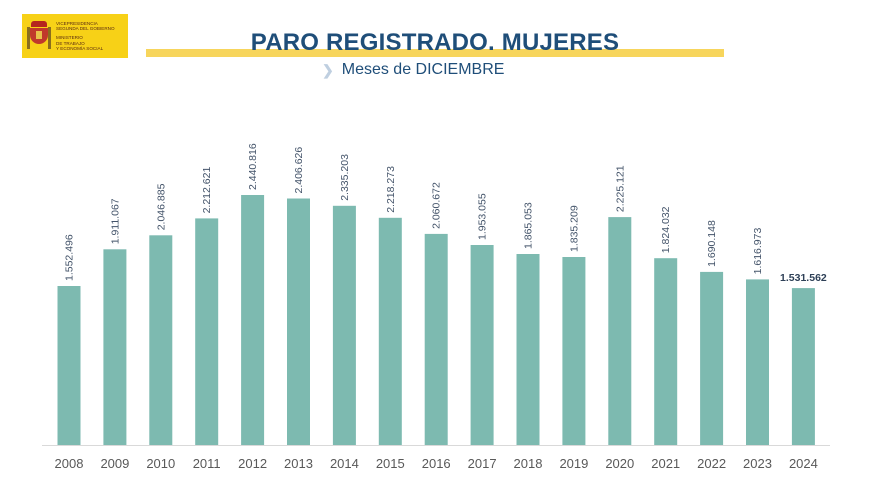 The image size is (877, 493). What do you see at coordinates (757, 463) in the screenshot?
I see `x-tick-label-2023: 2023` at bounding box center [757, 463].